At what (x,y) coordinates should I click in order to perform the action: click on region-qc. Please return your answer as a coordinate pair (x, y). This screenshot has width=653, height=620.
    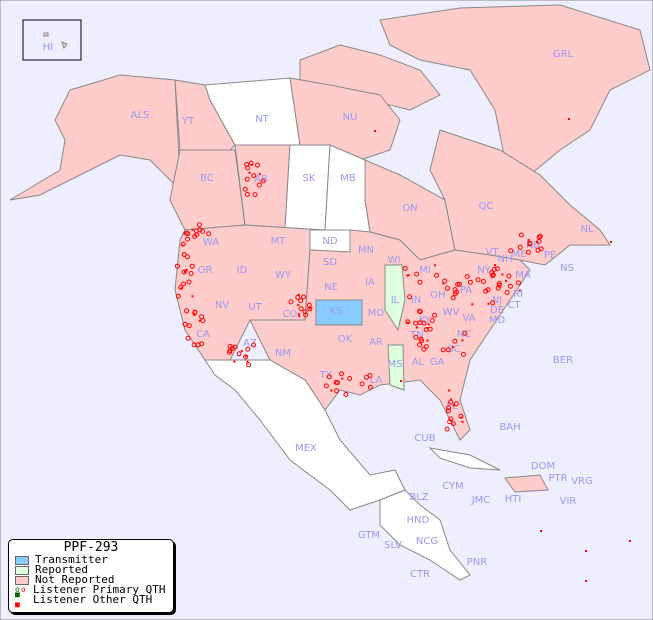
    Looking at the image, I should click on (520, 197).